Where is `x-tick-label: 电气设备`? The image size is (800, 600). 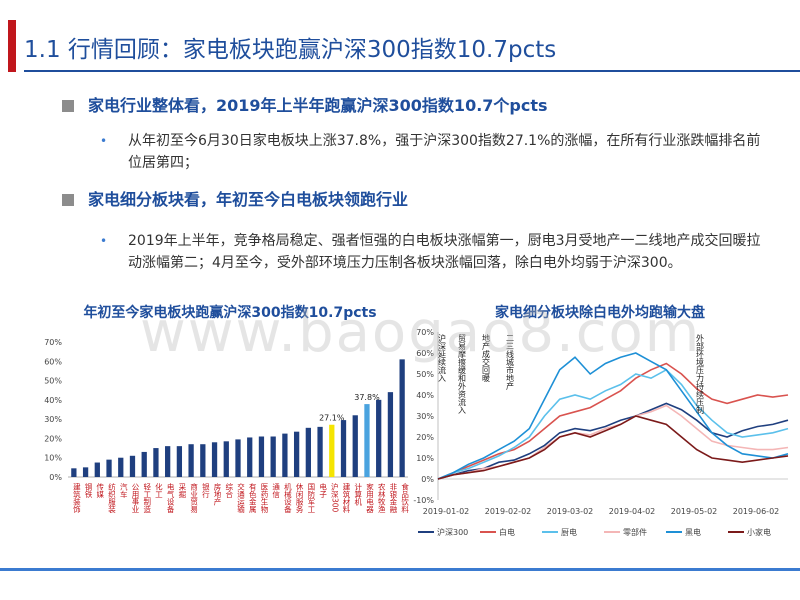
x-tick-label: 电气设备 is located at coordinates (170, 498).